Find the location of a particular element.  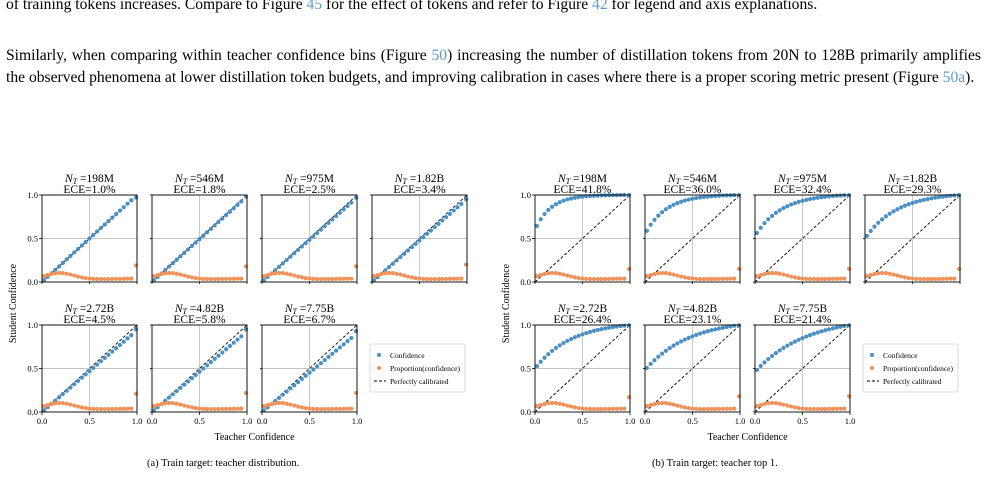

figure-link: 50 is located at coordinates (439, 55).